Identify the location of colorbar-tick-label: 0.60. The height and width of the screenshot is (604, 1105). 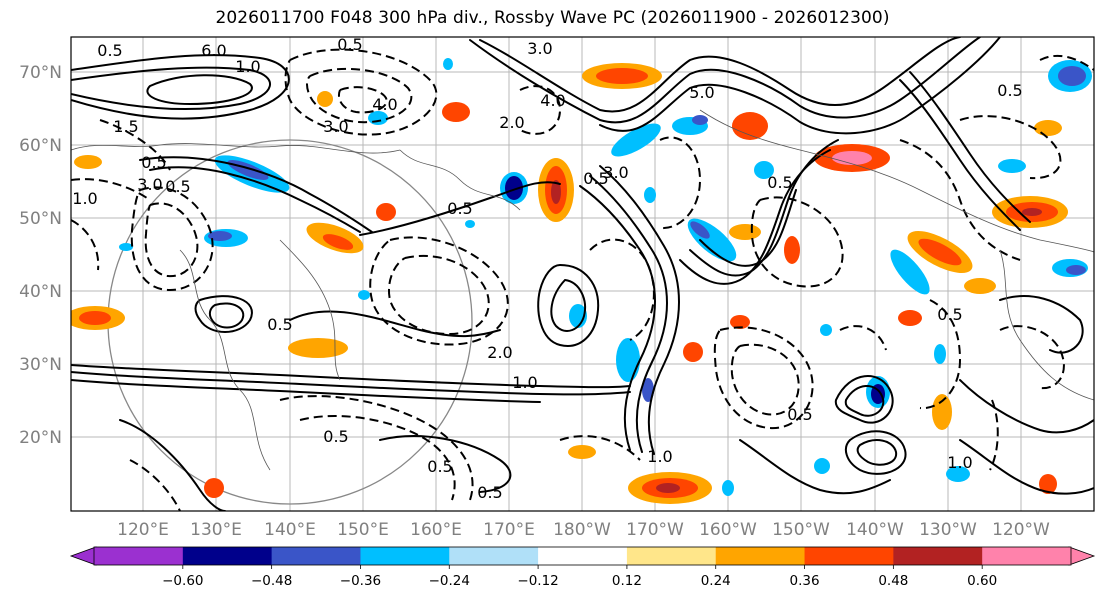
(982, 581).